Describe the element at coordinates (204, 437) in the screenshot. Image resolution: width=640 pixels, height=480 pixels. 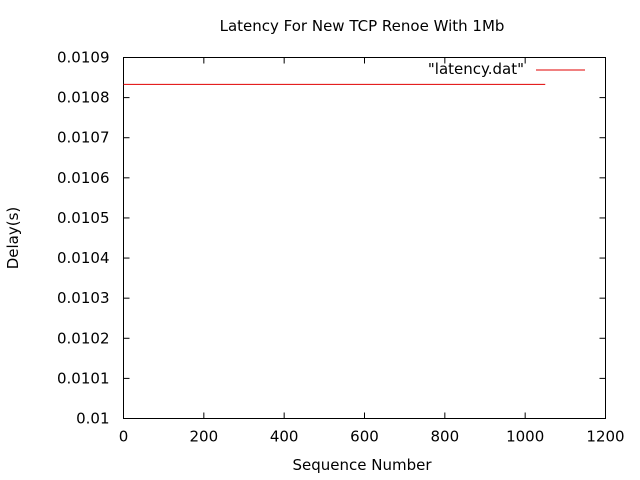
I see `x-tick-label-1: 200` at that location.